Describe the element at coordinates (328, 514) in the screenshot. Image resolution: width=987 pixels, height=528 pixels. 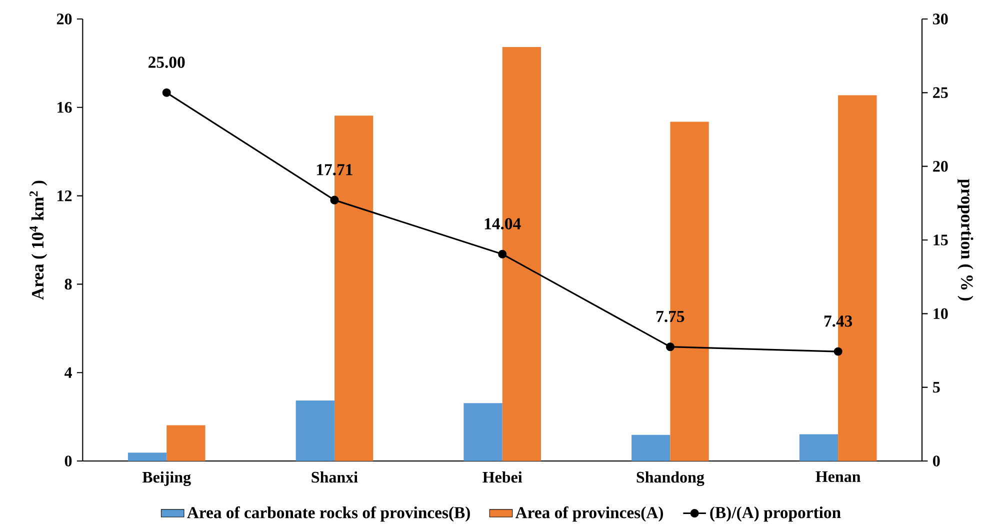
I see `legend-label: Area of carbonate rocks of provinces(B)` at that location.